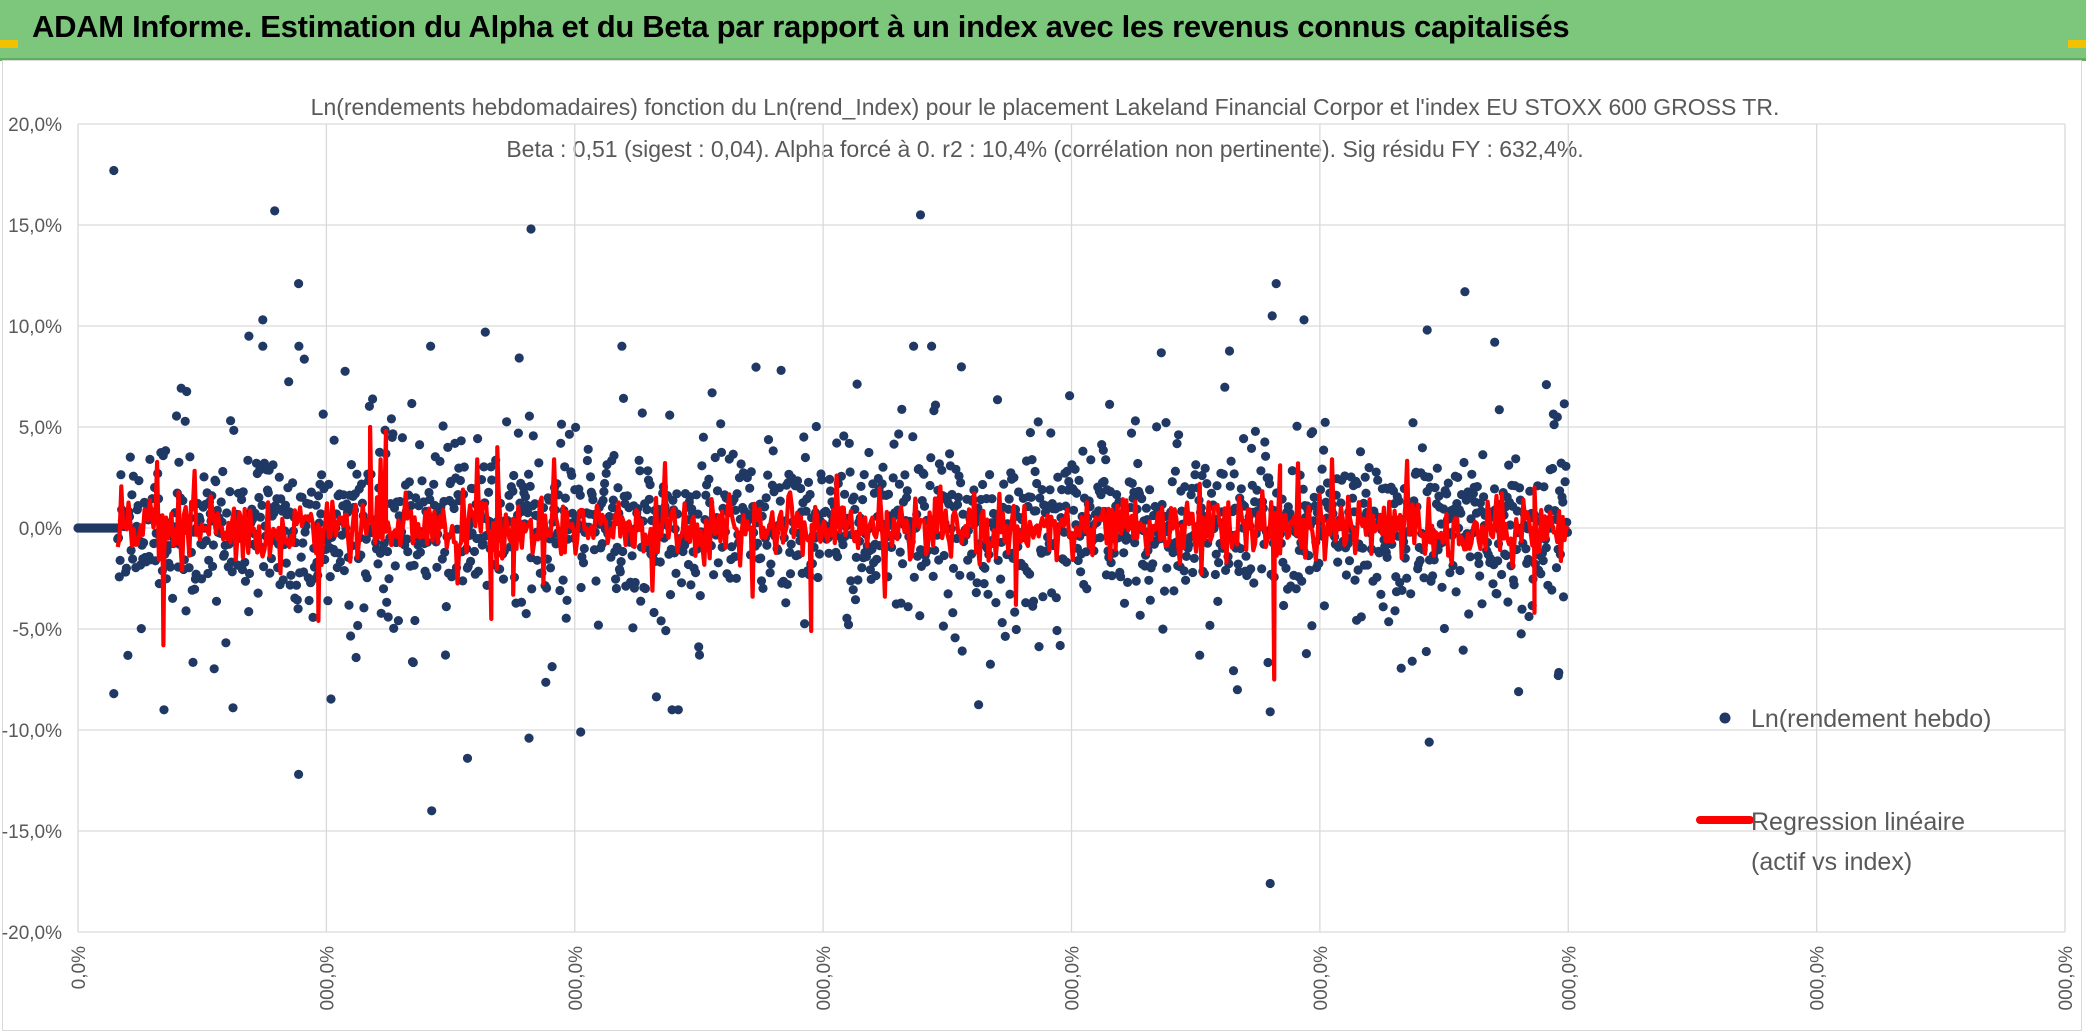 The height and width of the screenshot is (1035, 2086). I want to click on x-tick-label: 000,0%, so click(1321, 978).